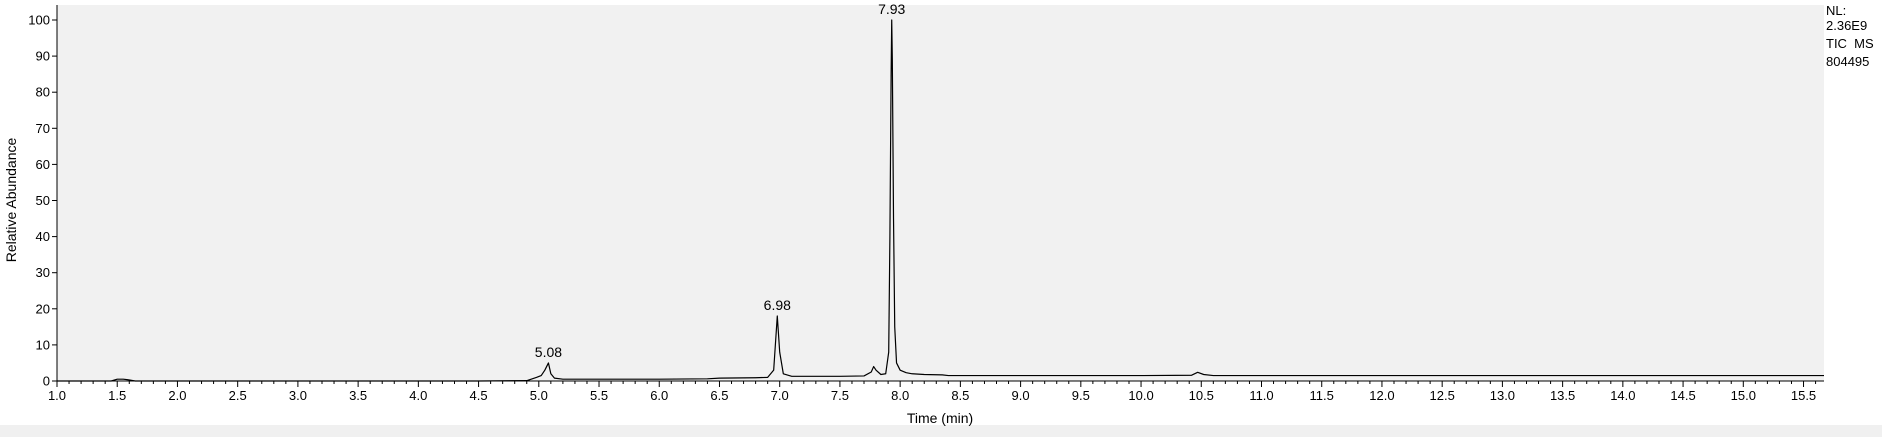  What do you see at coordinates (43, 92) in the screenshot?
I see `y-tick-label: 80` at bounding box center [43, 92].